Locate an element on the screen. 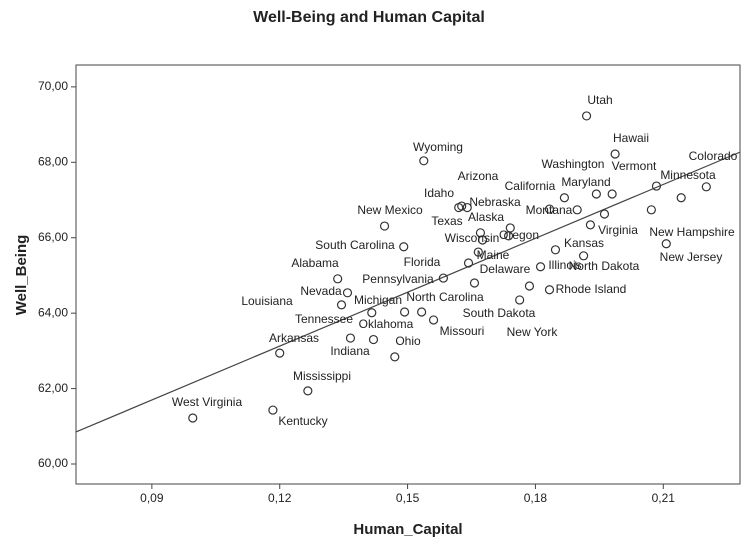  chart-title: Well-Being and Human Capital is located at coordinates (369, 17).